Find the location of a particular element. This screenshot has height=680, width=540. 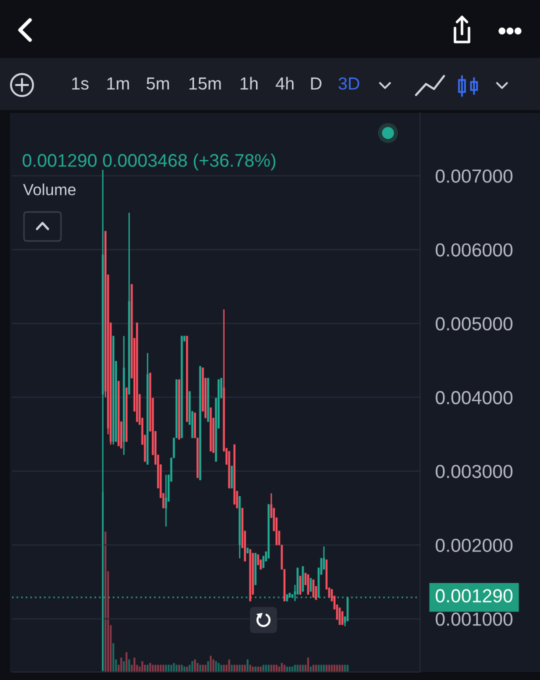

text: D is located at coordinates (316, 84).